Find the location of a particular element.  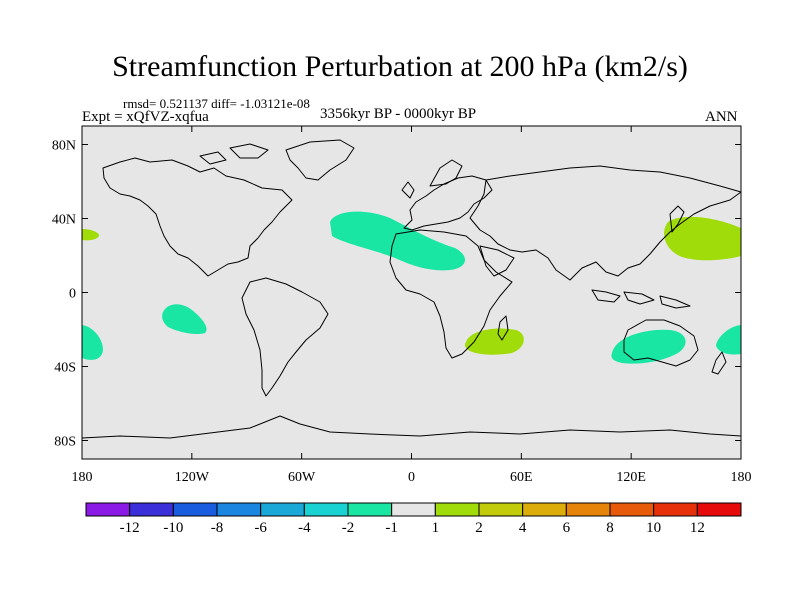

coastline-madagascar is located at coordinates (503, 328).